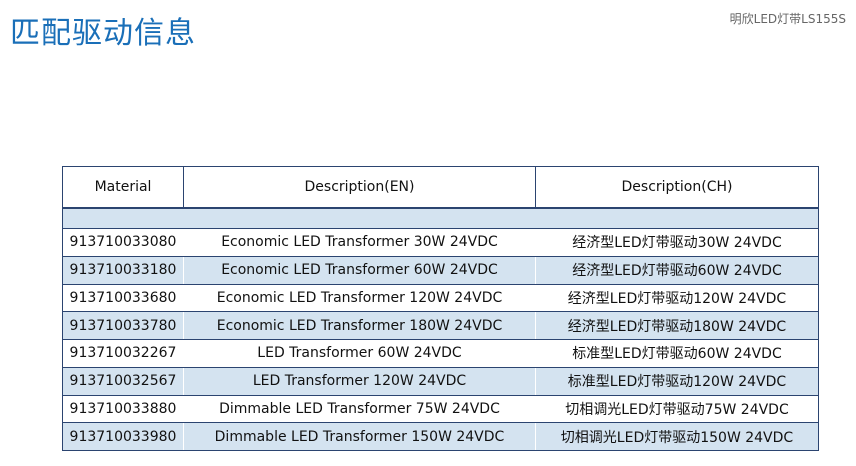  Describe the element at coordinates (359, 436) in the screenshot. I see `table-cell: Dimmable LED Transformer 150W 24VDC` at that location.